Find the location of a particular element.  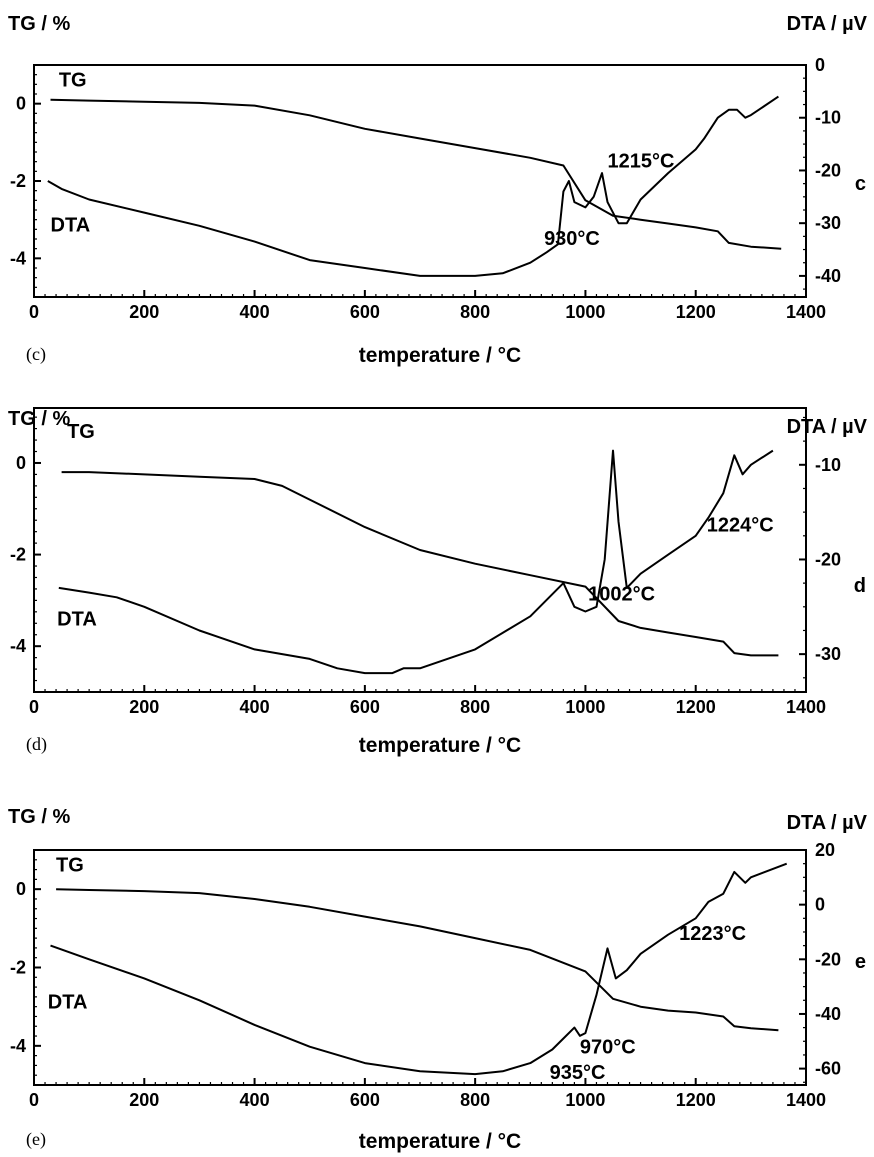

side-letter: d is located at coordinates (860, 586).